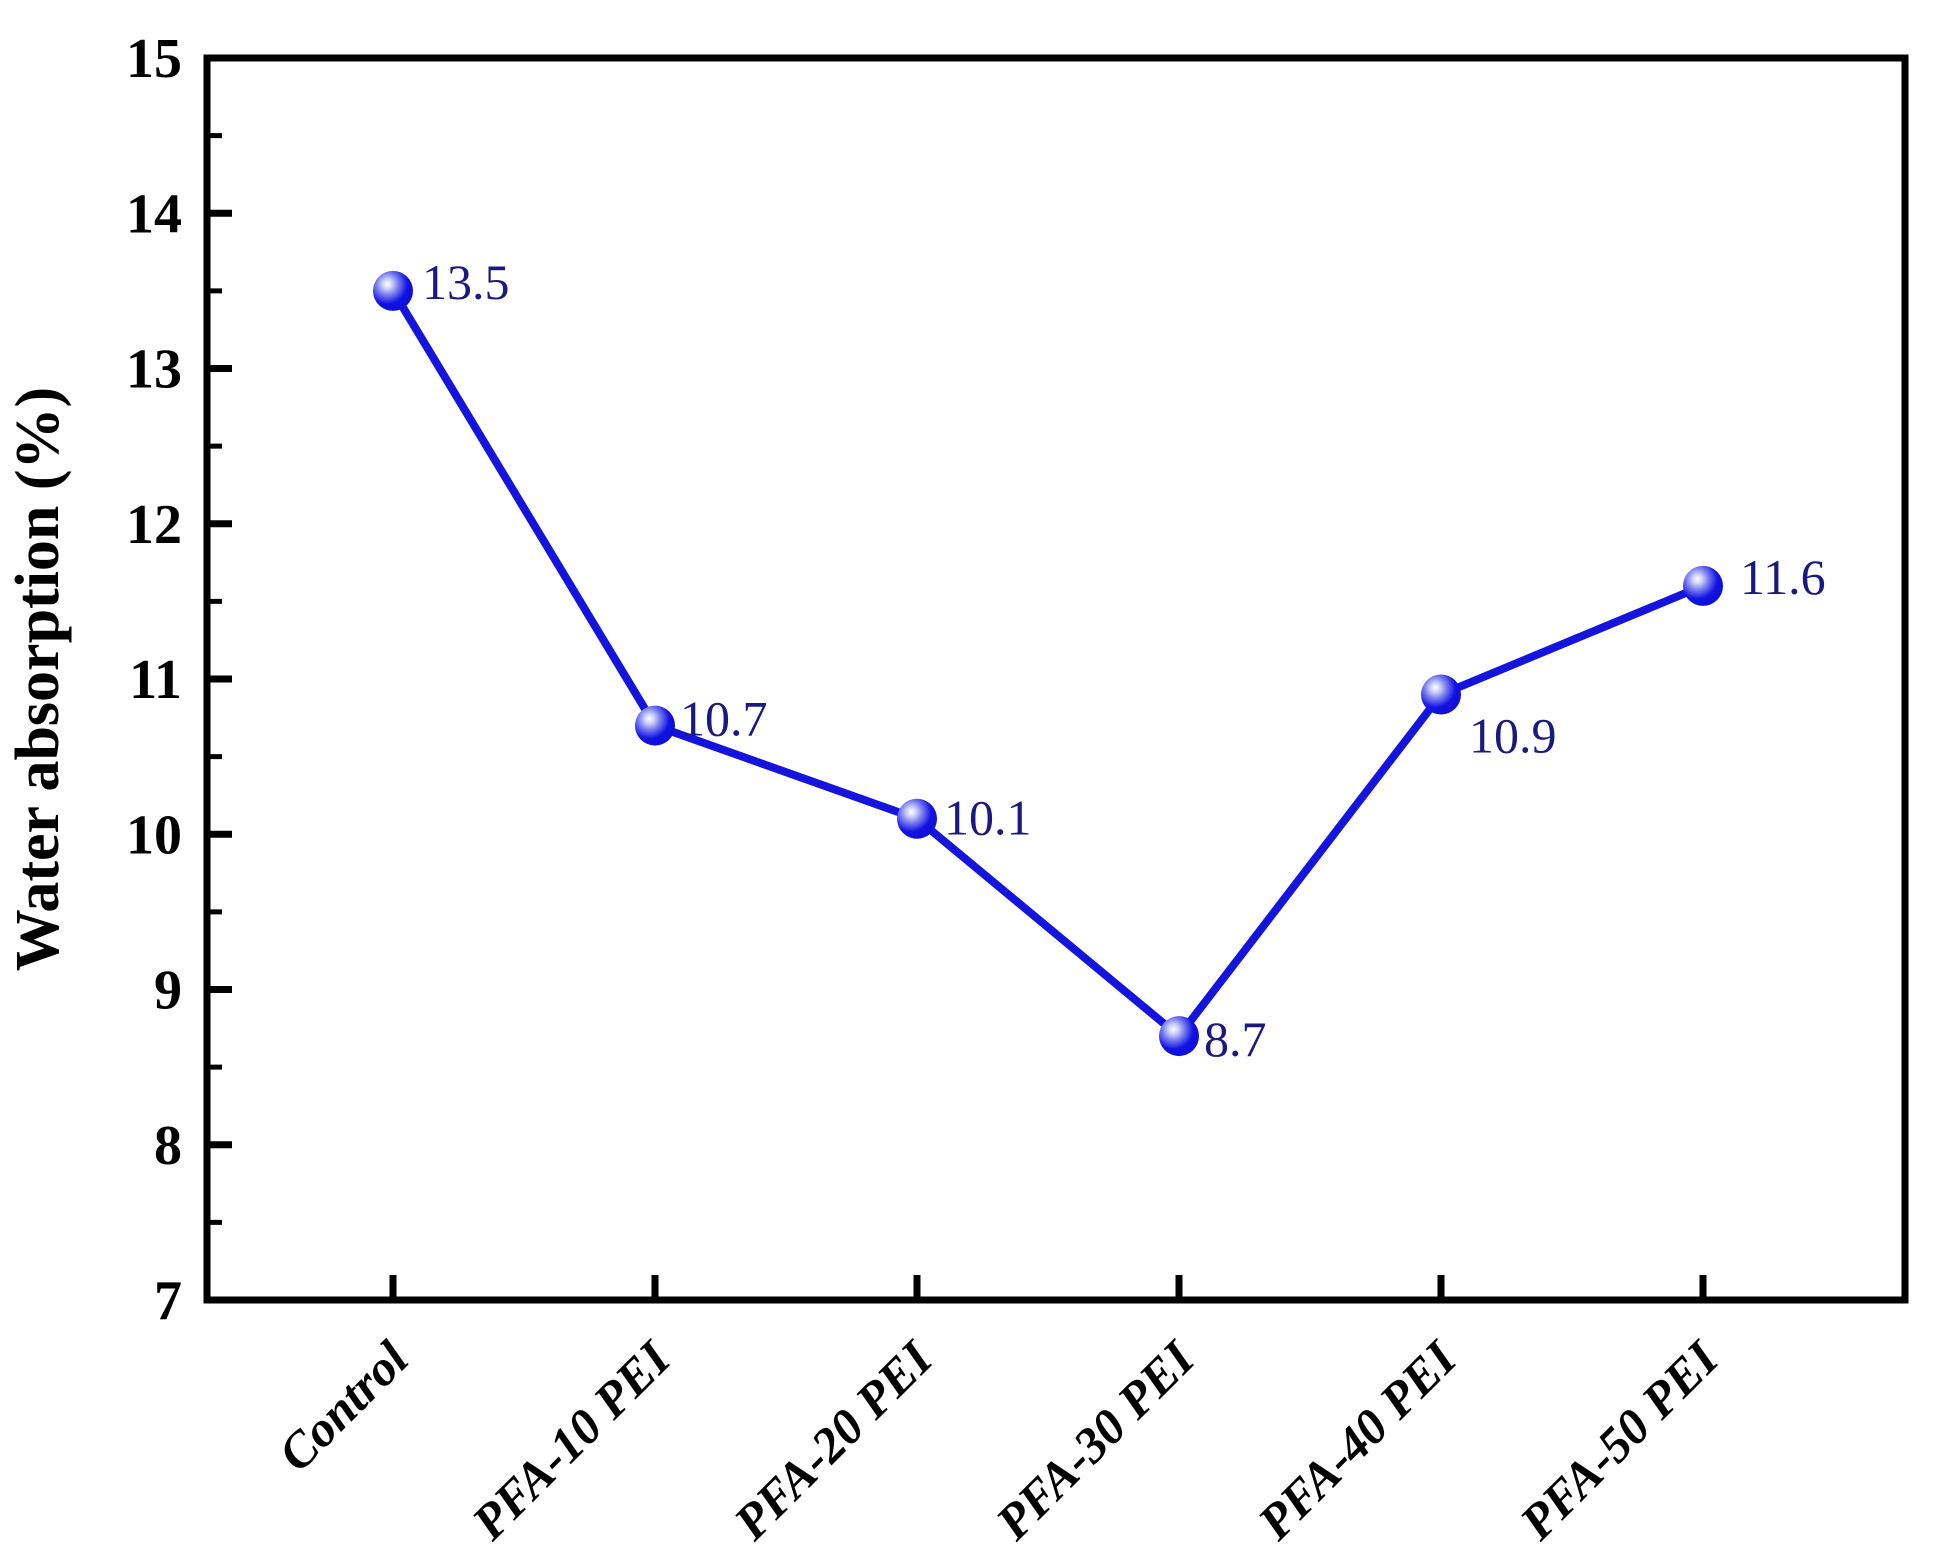  What do you see at coordinates (1235, 1039) in the screenshot?
I see `point-value-label: 8.7` at bounding box center [1235, 1039].